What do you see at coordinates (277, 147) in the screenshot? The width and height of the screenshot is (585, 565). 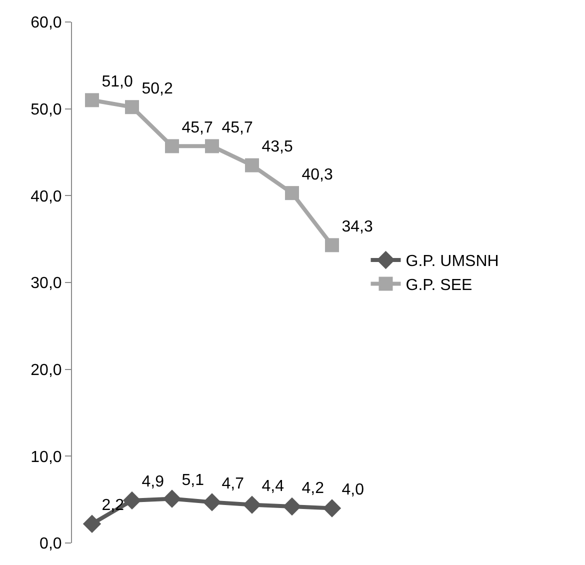 I see `data-label: 43,5` at bounding box center [277, 147].